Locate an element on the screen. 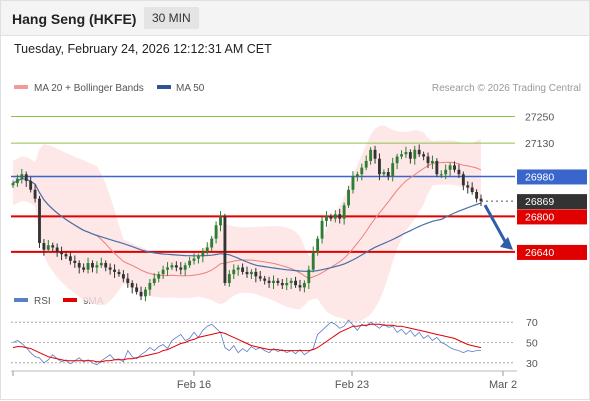  legend-9ma-swatch is located at coordinates (70, 300).